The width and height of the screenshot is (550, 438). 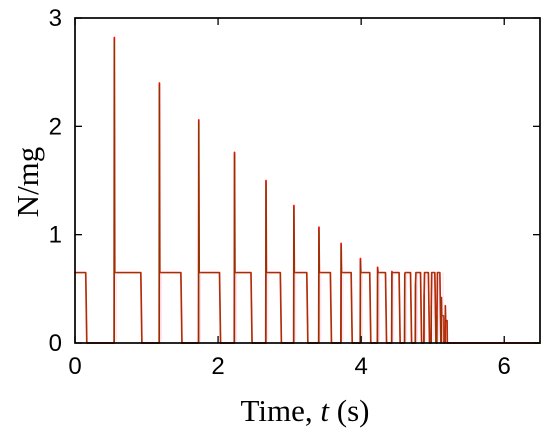 I want to click on y-tick-label: 2, so click(x=55, y=126).